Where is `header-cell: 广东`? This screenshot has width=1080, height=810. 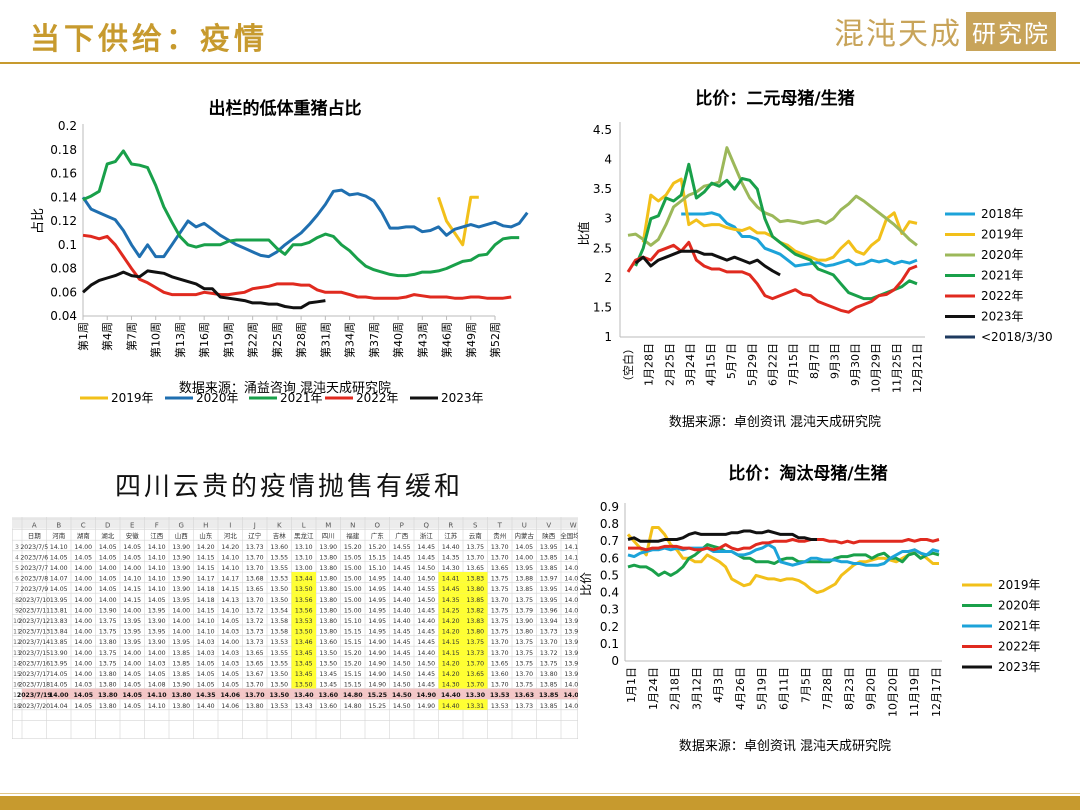 header-cell: 广东 is located at coordinates (378, 535).